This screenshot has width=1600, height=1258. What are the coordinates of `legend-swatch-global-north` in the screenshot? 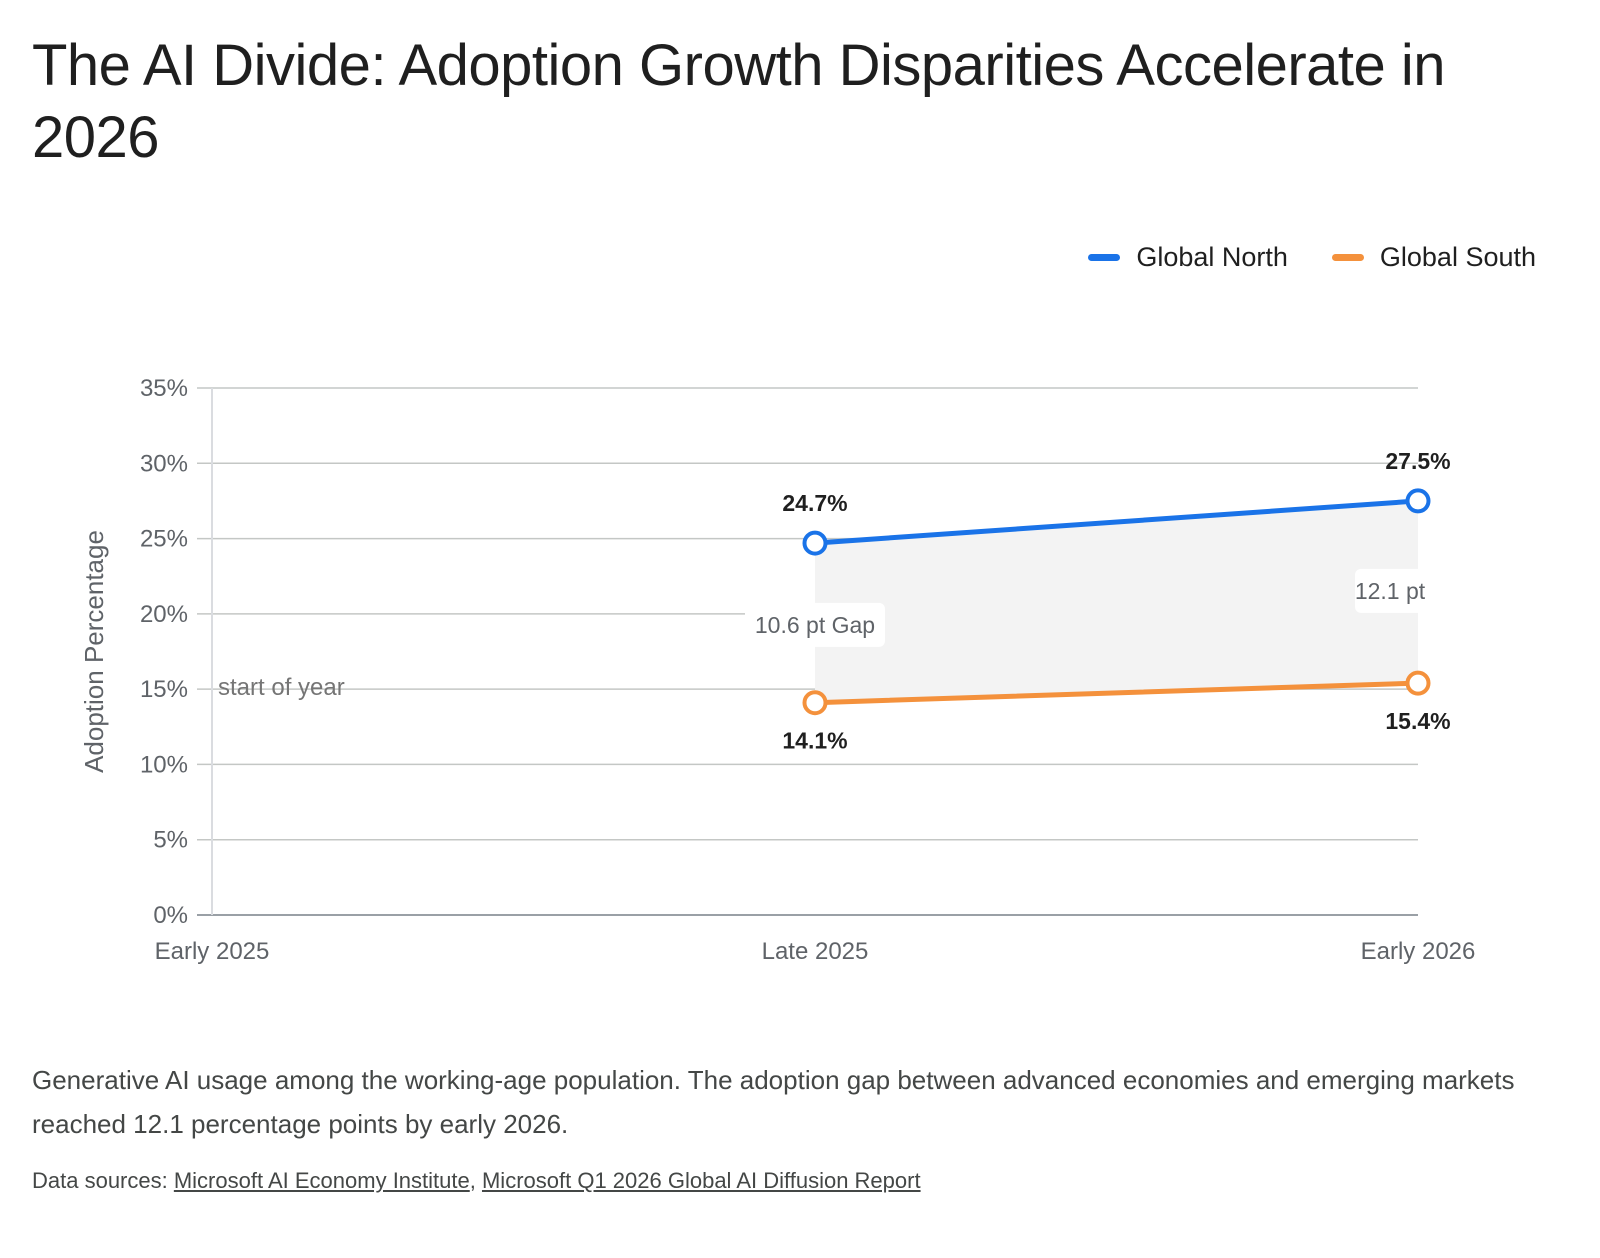 It's located at (1104, 257).